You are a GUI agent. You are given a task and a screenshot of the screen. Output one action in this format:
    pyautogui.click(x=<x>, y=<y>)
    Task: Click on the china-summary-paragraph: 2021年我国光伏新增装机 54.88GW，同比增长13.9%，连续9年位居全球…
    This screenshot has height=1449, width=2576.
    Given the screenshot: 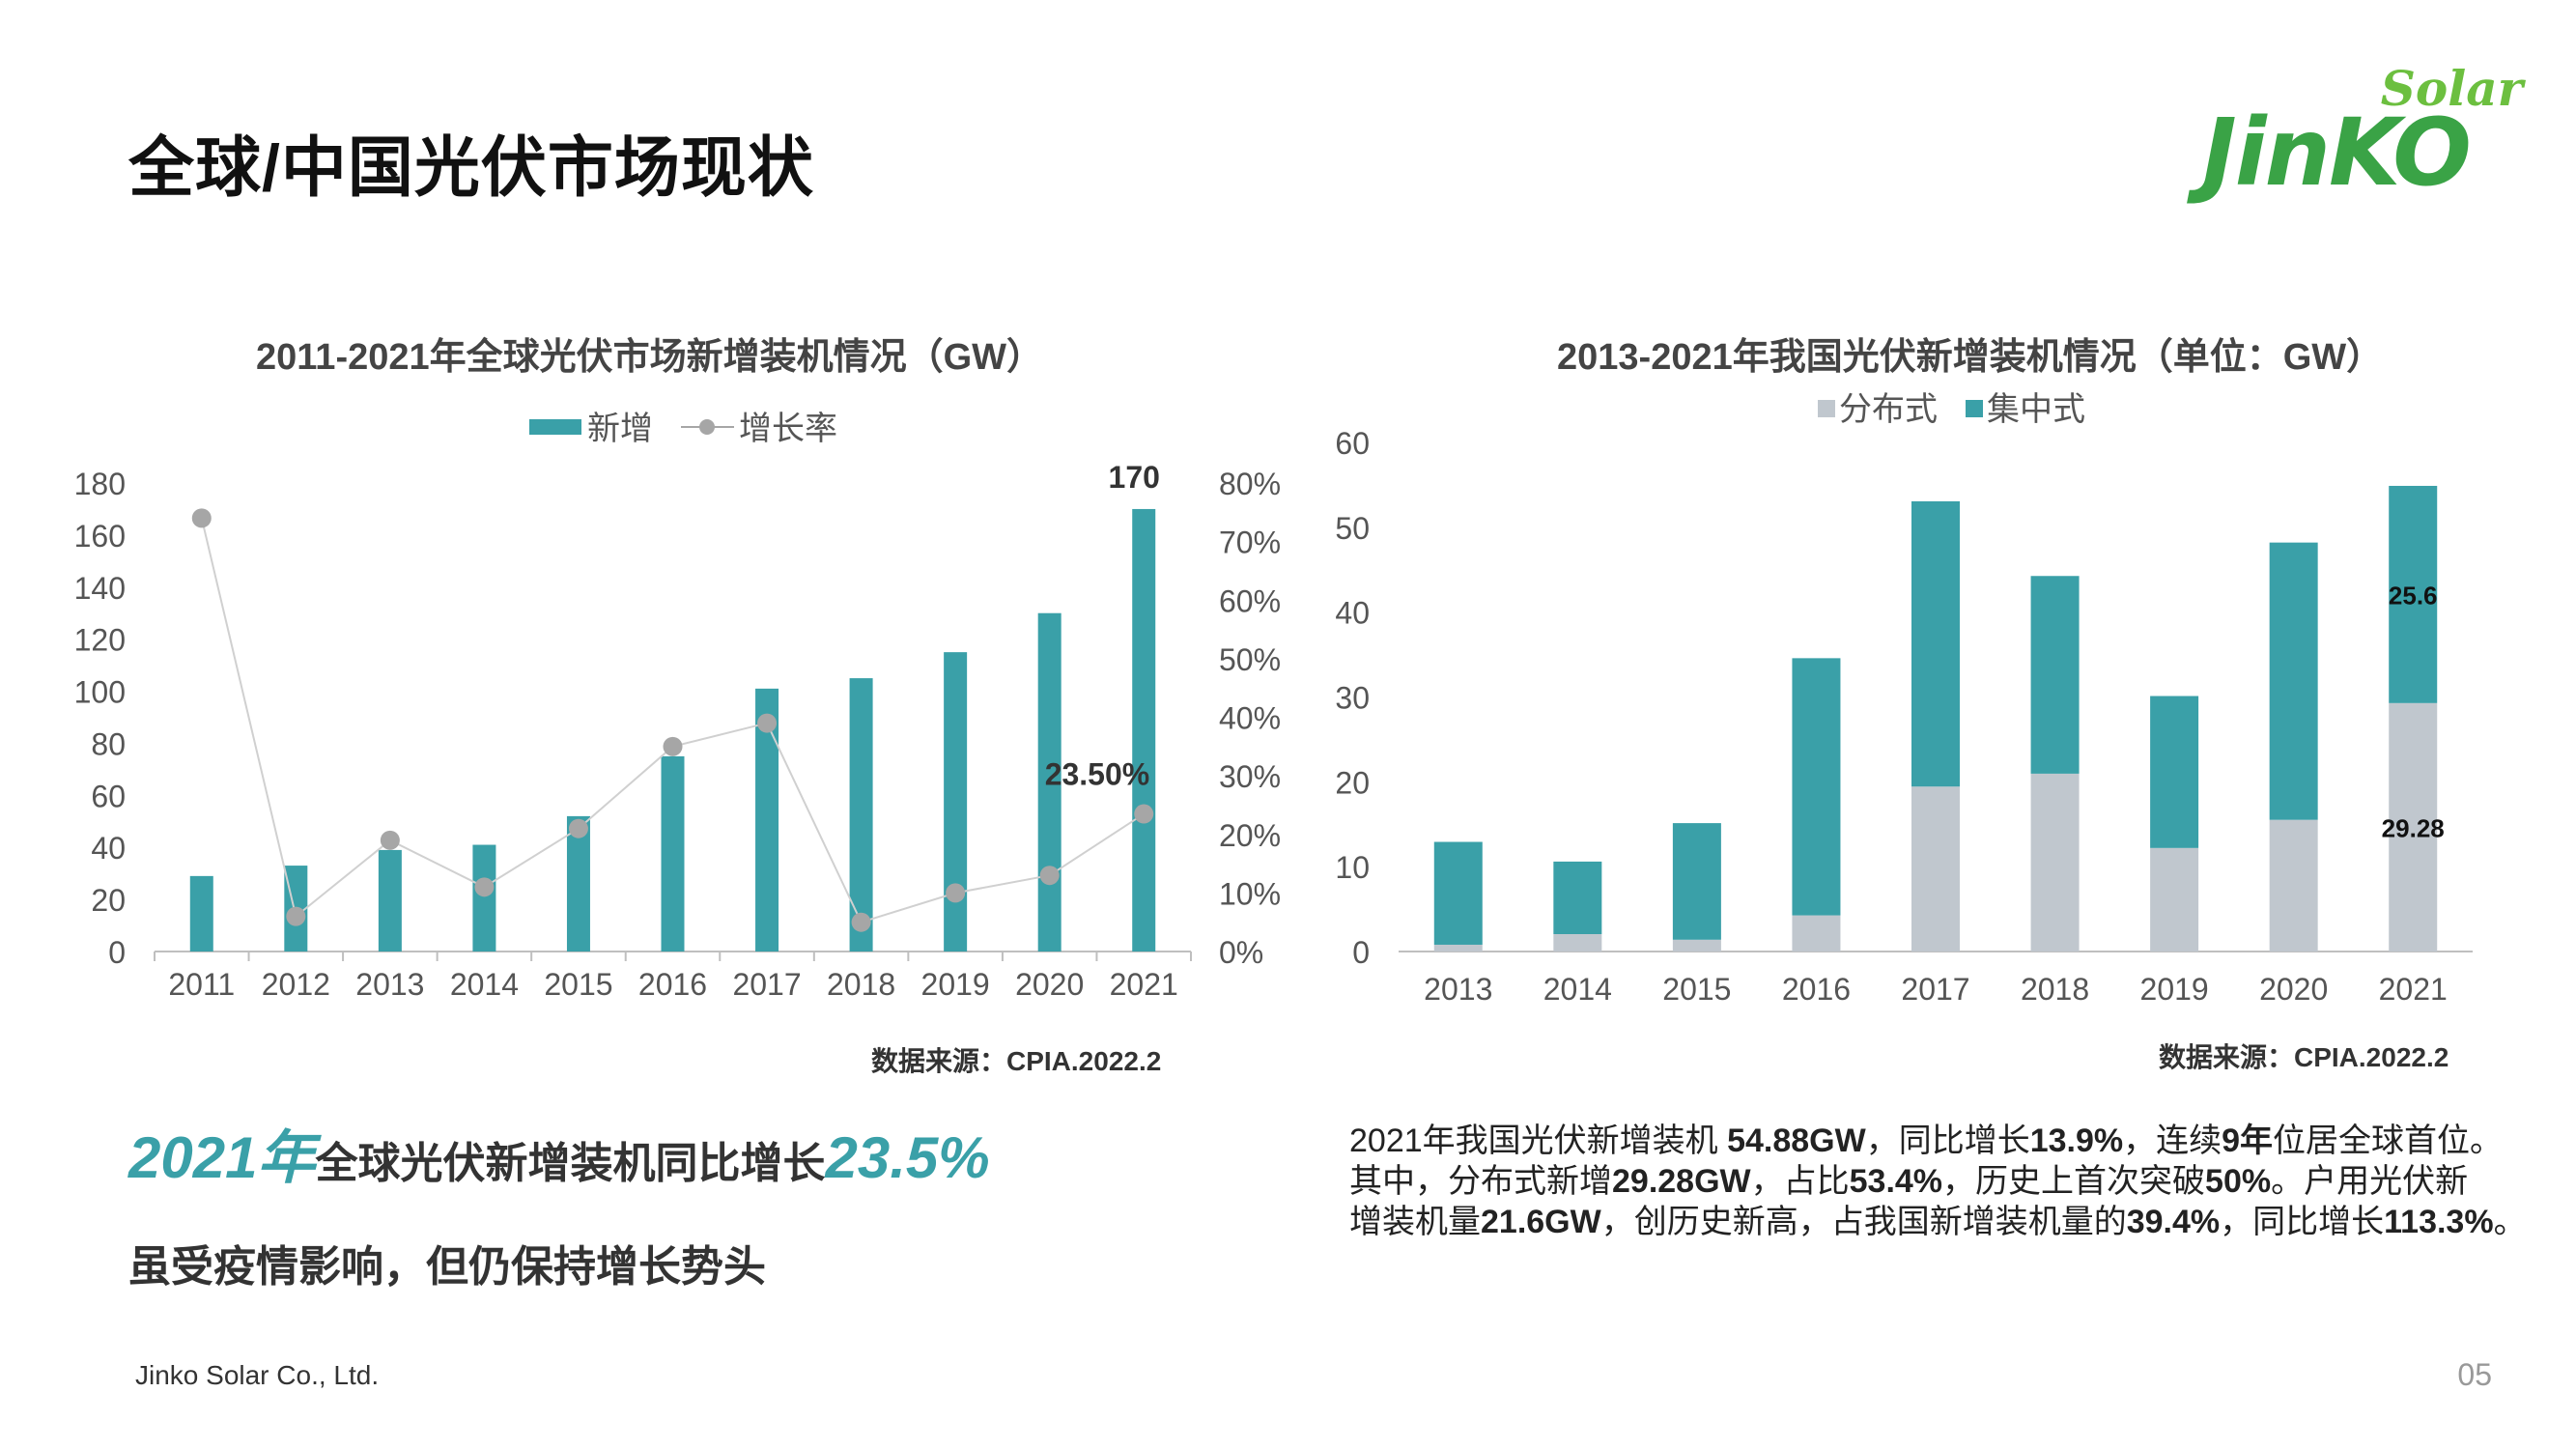 What is the action you would take?
    pyautogui.click(x=1953, y=1181)
    